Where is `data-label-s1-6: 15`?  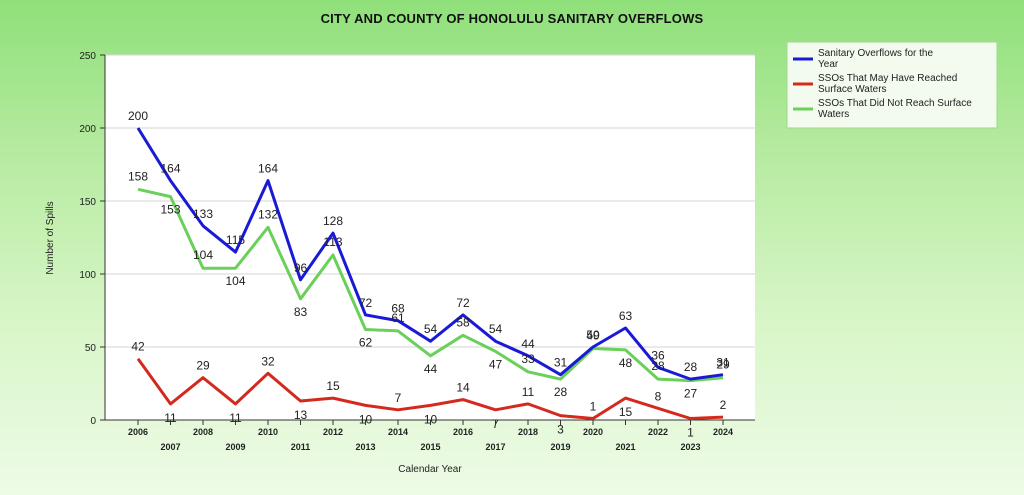 data-label-s1-6: 15 is located at coordinates (333, 386).